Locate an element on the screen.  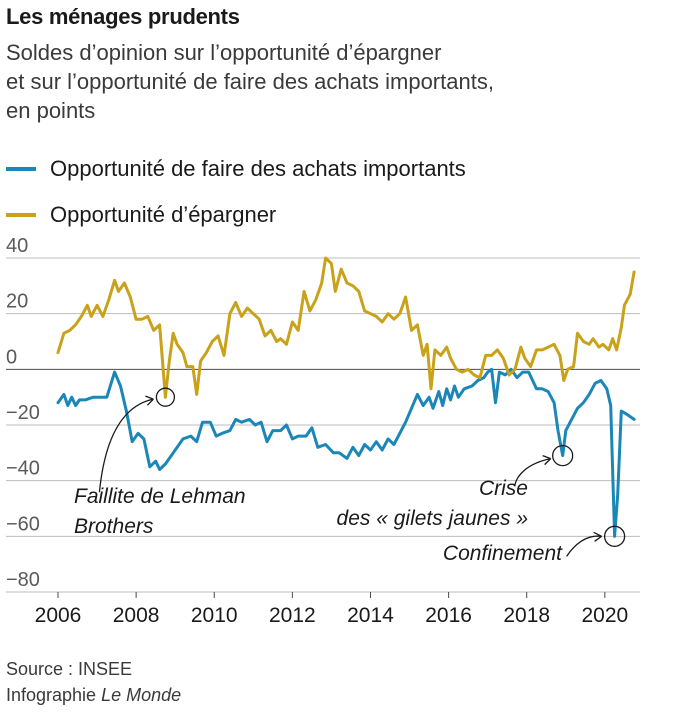
x-tick-label: 2014 is located at coordinates (370, 615).